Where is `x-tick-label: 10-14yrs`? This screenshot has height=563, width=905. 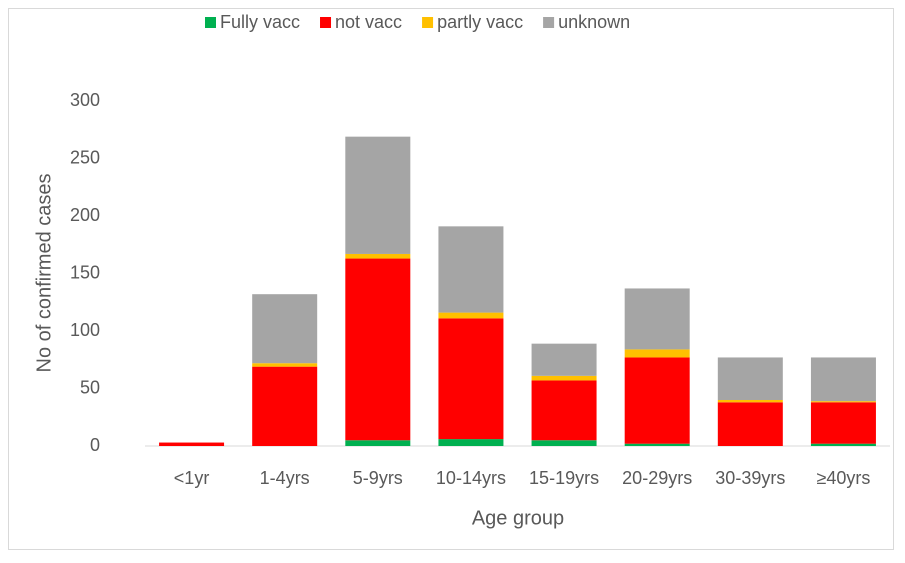
x-tick-label: 10-14yrs is located at coordinates (471, 478).